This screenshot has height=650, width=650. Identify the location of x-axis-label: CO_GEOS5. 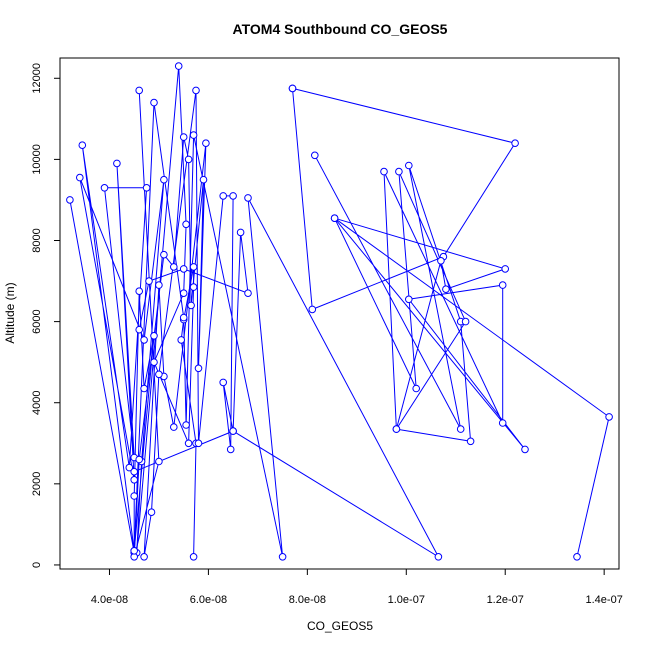
(340, 626).